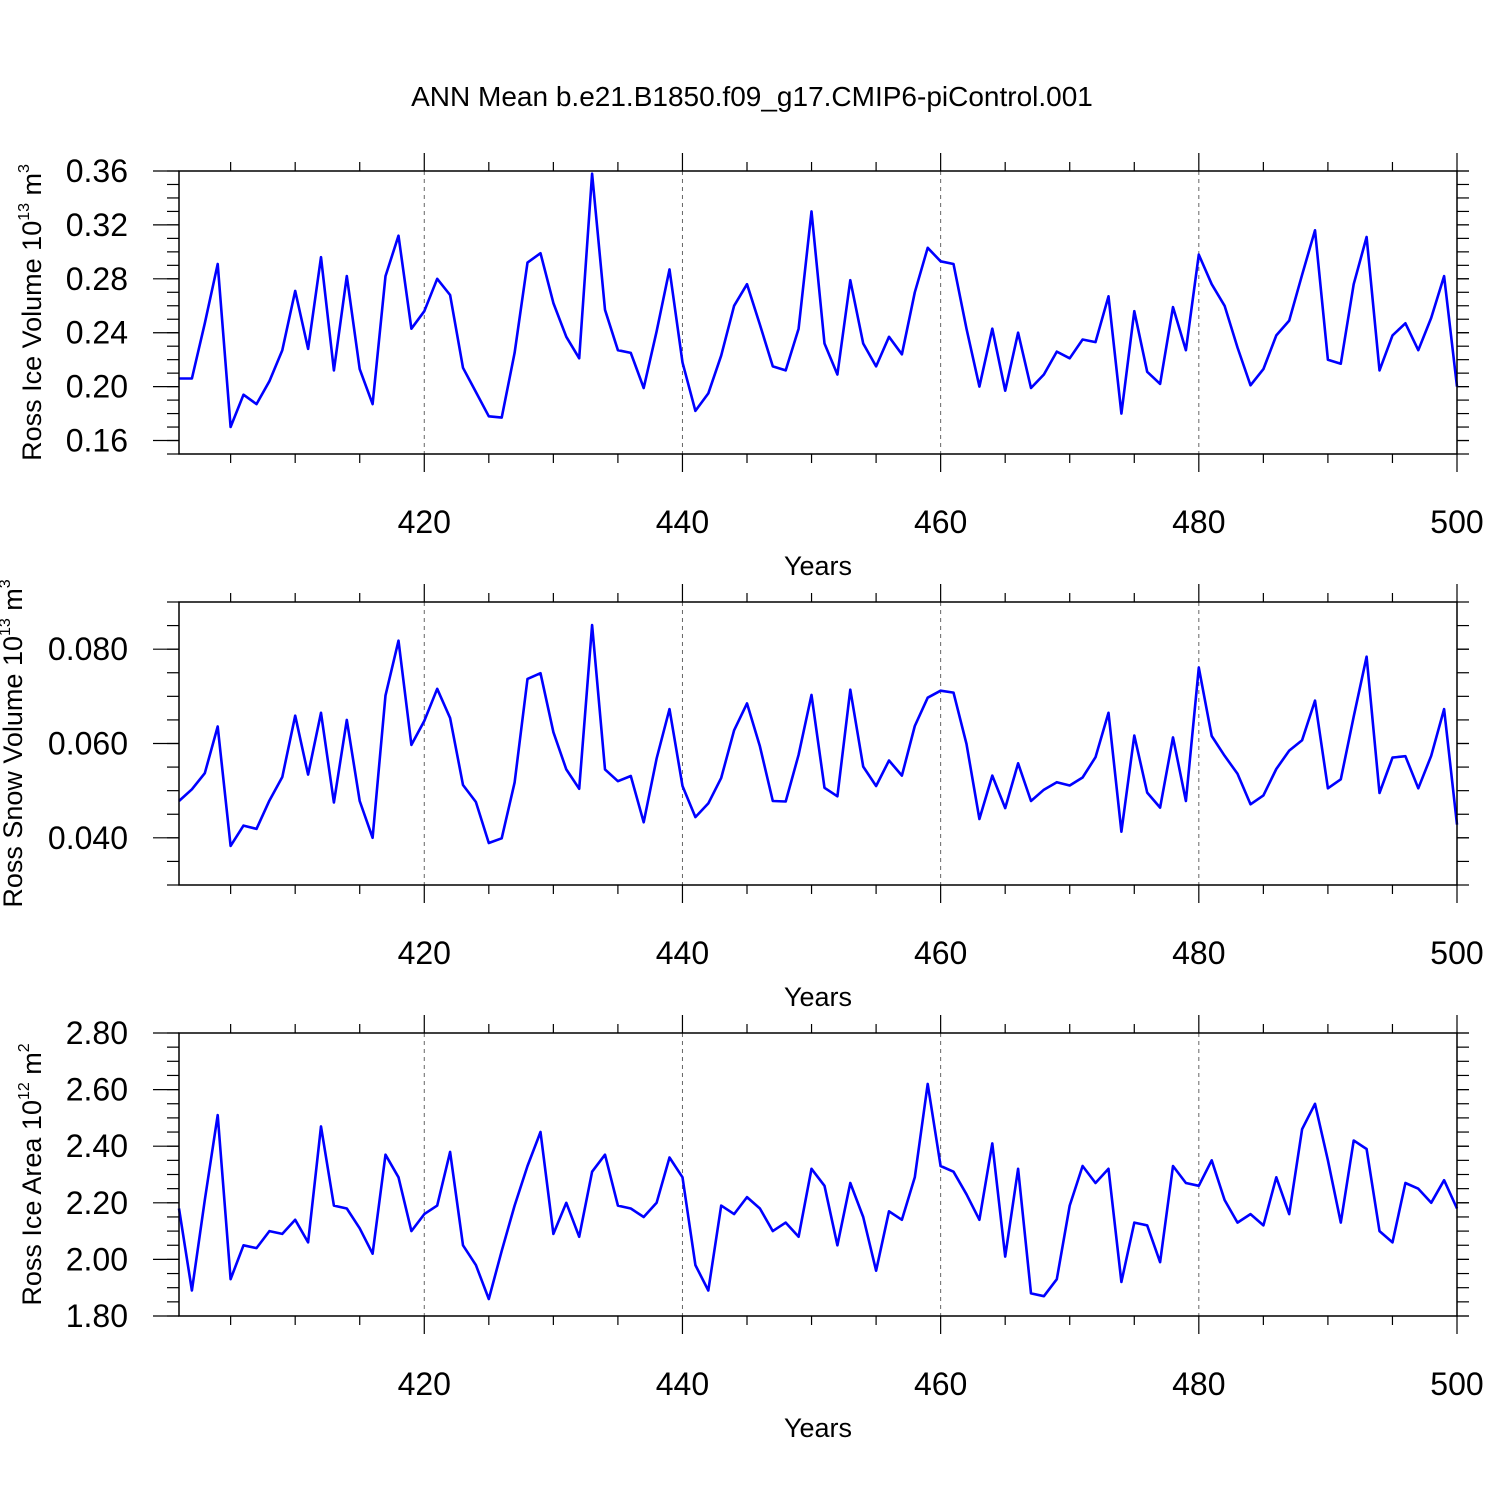 This screenshot has height=1500, width=1500. What do you see at coordinates (97, 1259) in the screenshot?
I see `y-tick-label: 2.00` at bounding box center [97, 1259].